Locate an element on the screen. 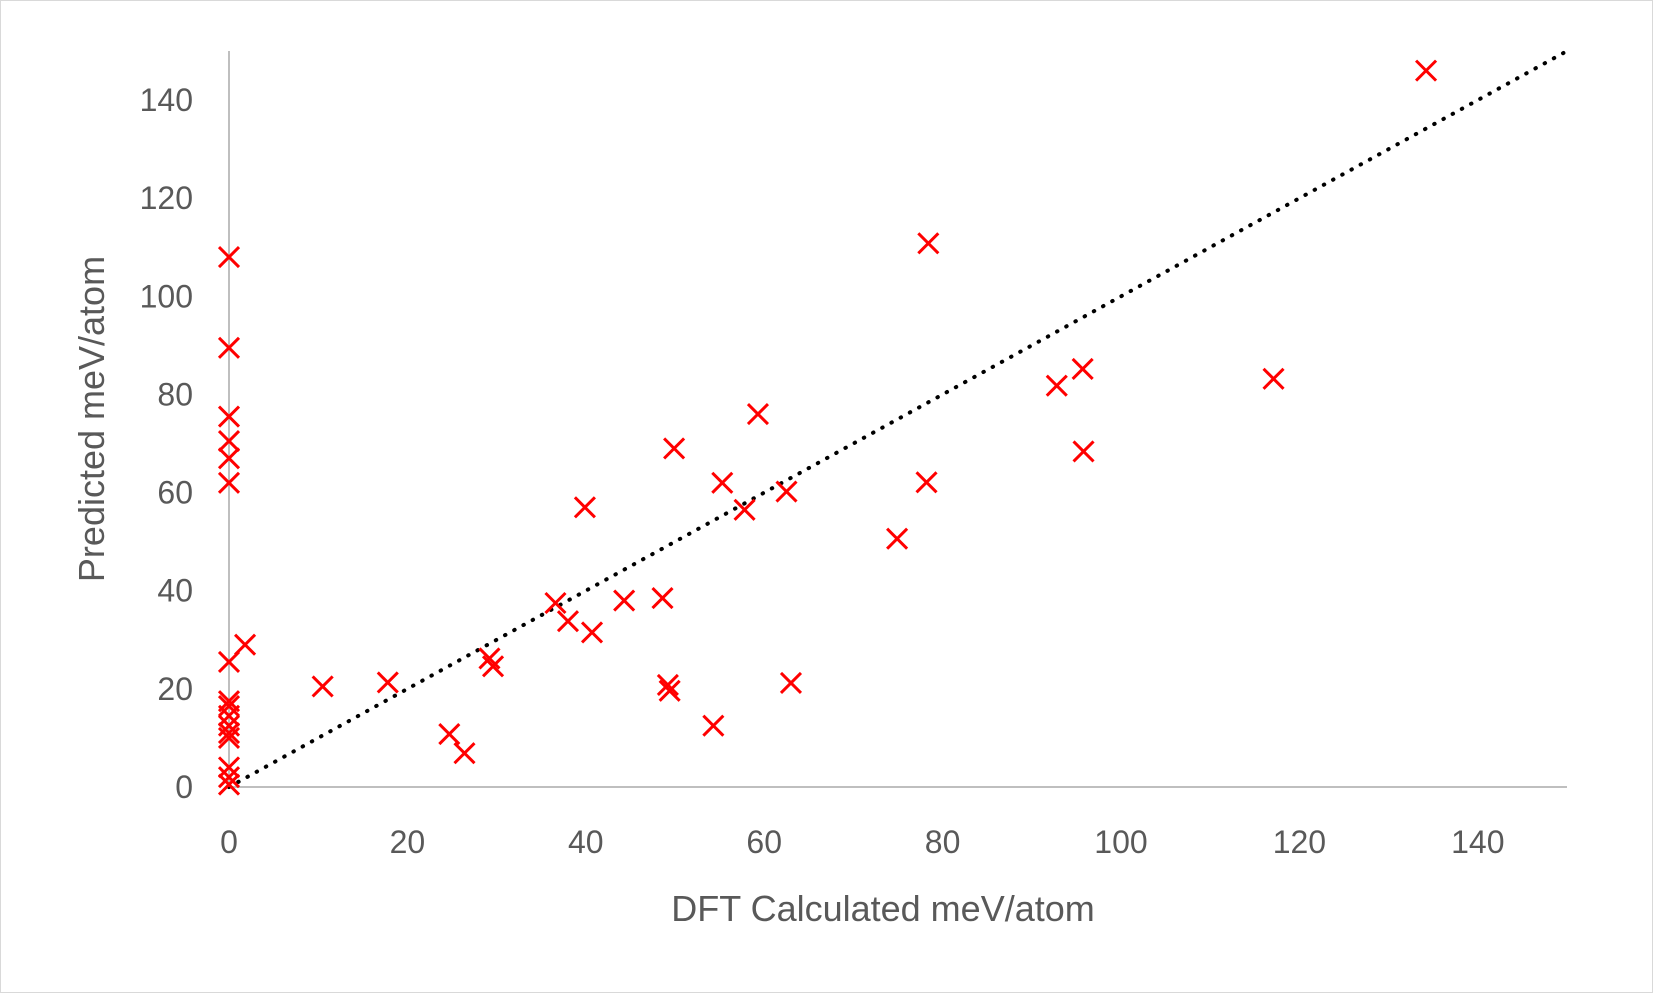 The width and height of the screenshot is (1653, 993). x-tick-label: 40 is located at coordinates (586, 842).